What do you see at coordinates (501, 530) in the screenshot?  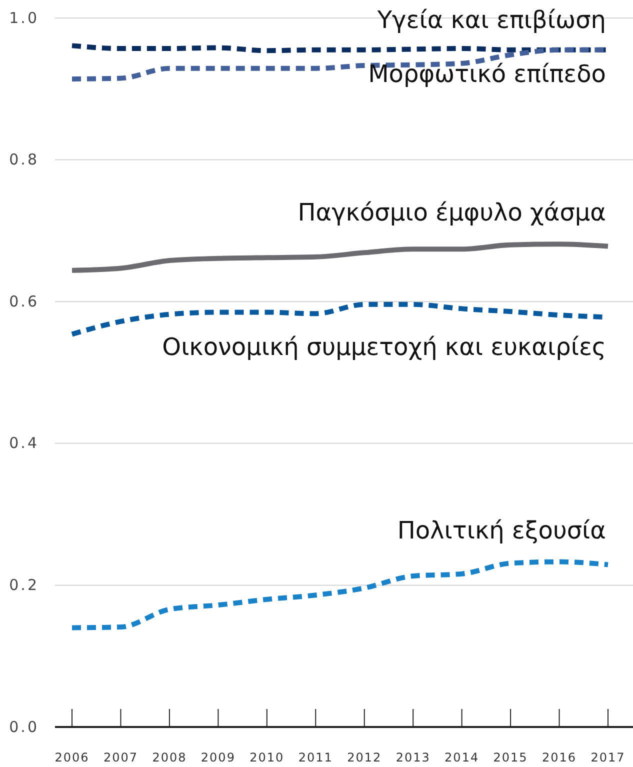 I see `series-label: Πολιτική εξουσία` at bounding box center [501, 530].